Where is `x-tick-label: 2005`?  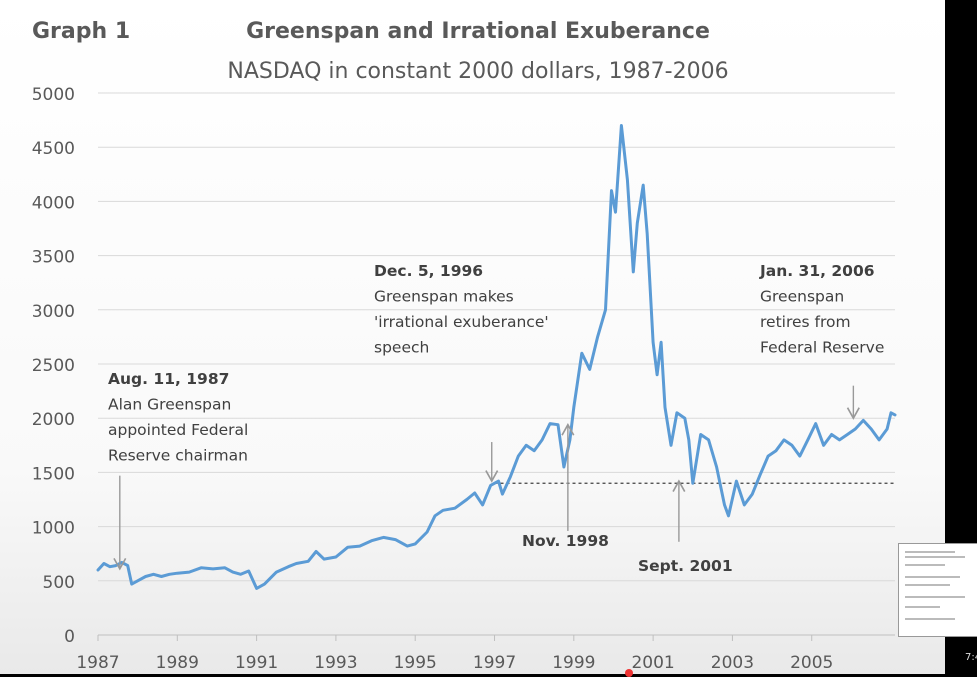 x-tick-label: 2005 is located at coordinates (811, 663).